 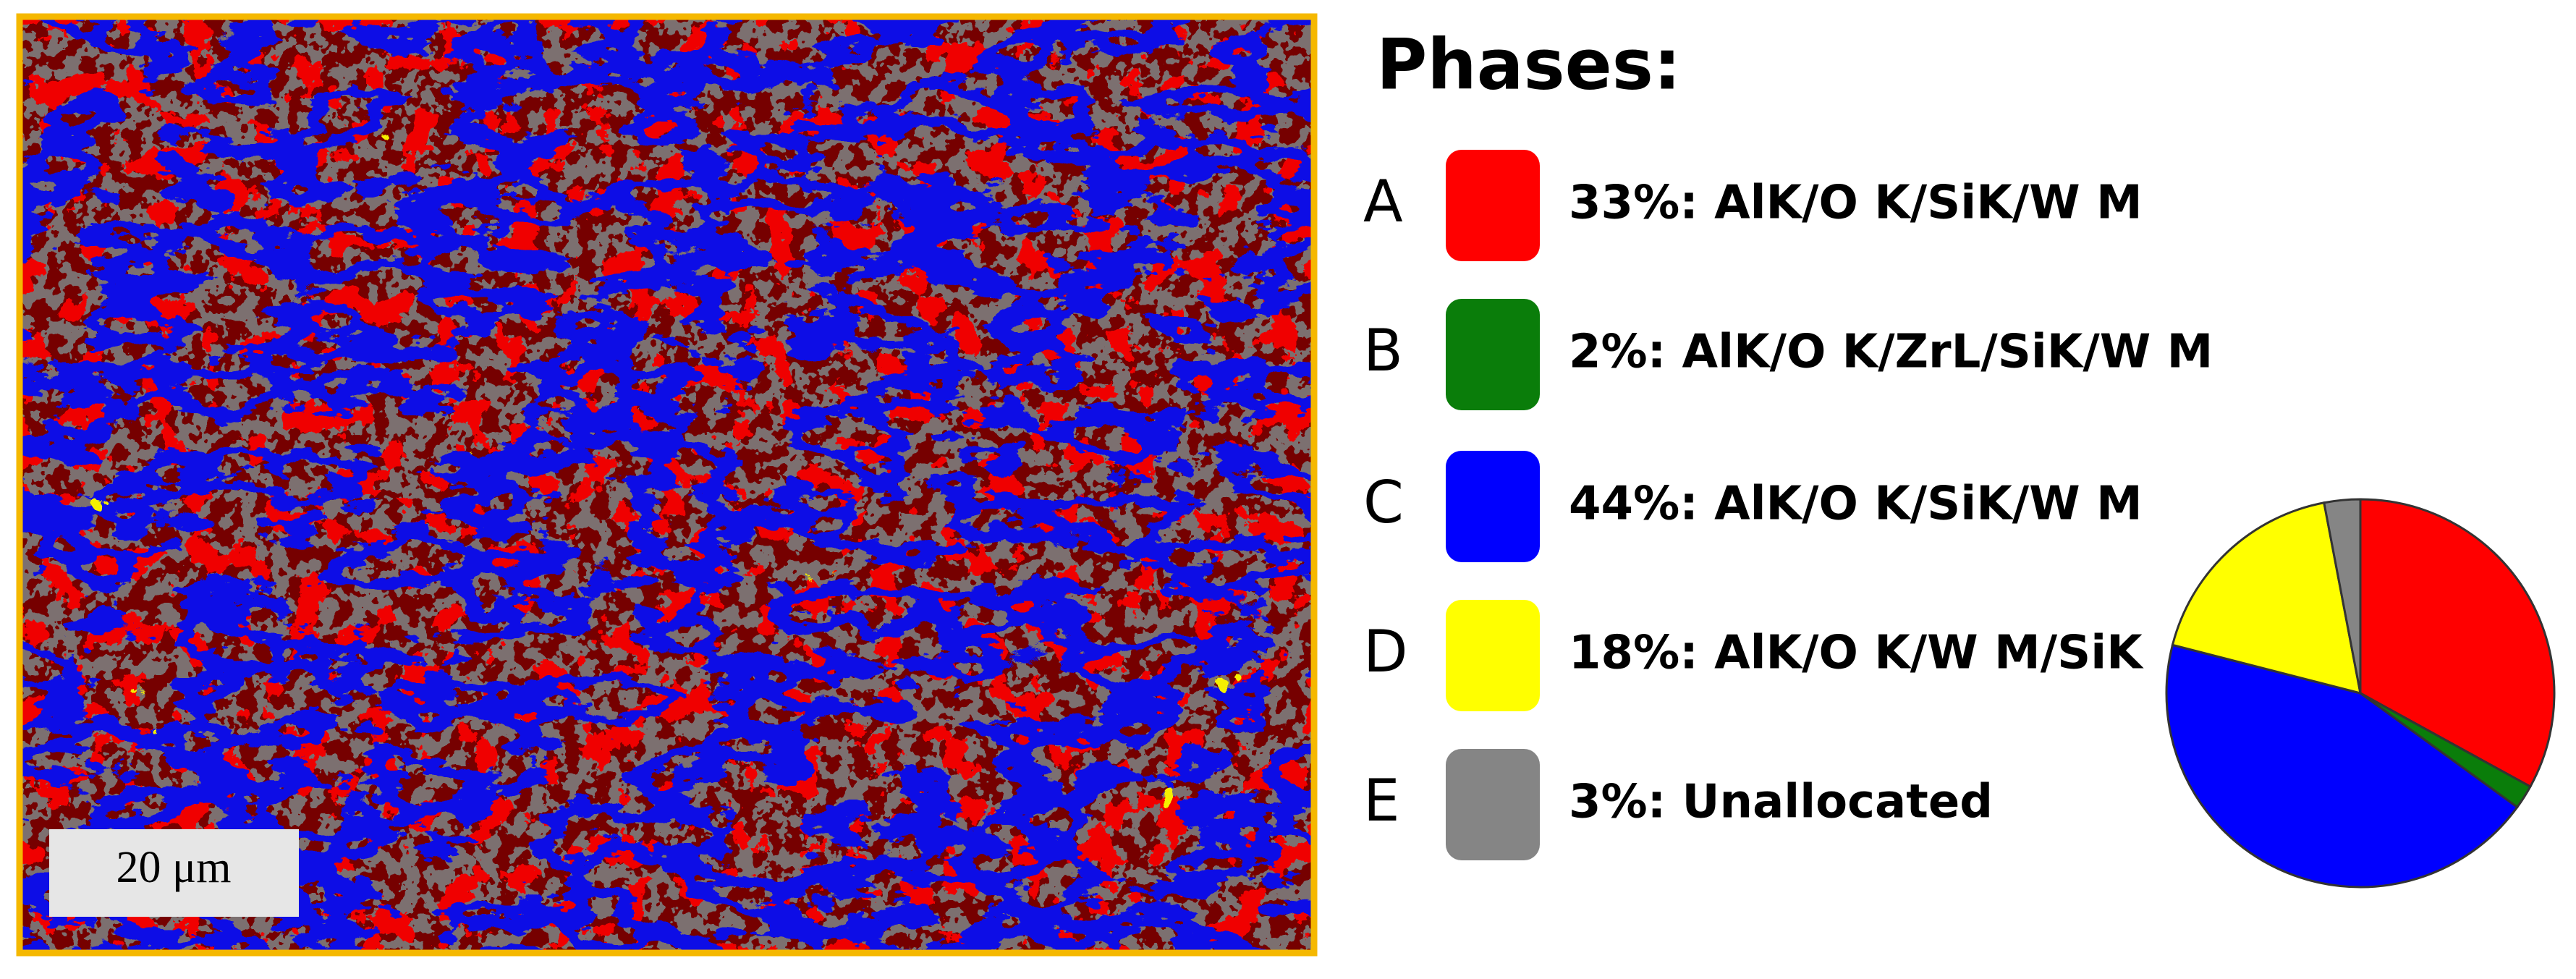 What do you see at coordinates (174, 867) in the screenshot?
I see `scale-bar-label: 20 μm` at bounding box center [174, 867].